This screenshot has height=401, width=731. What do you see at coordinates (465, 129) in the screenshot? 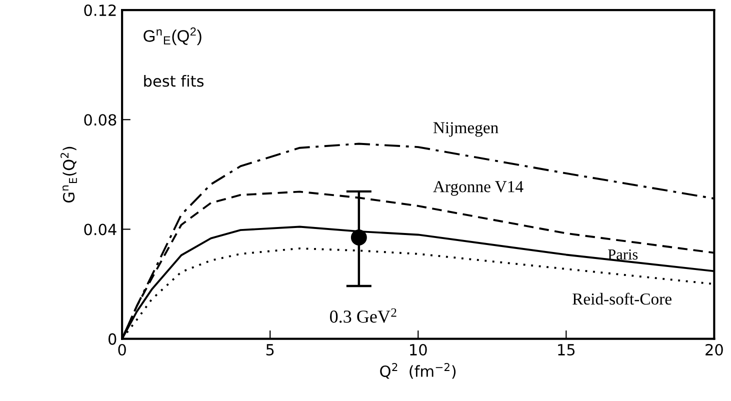
I see `series-label: Nijmegen` at bounding box center [465, 129].